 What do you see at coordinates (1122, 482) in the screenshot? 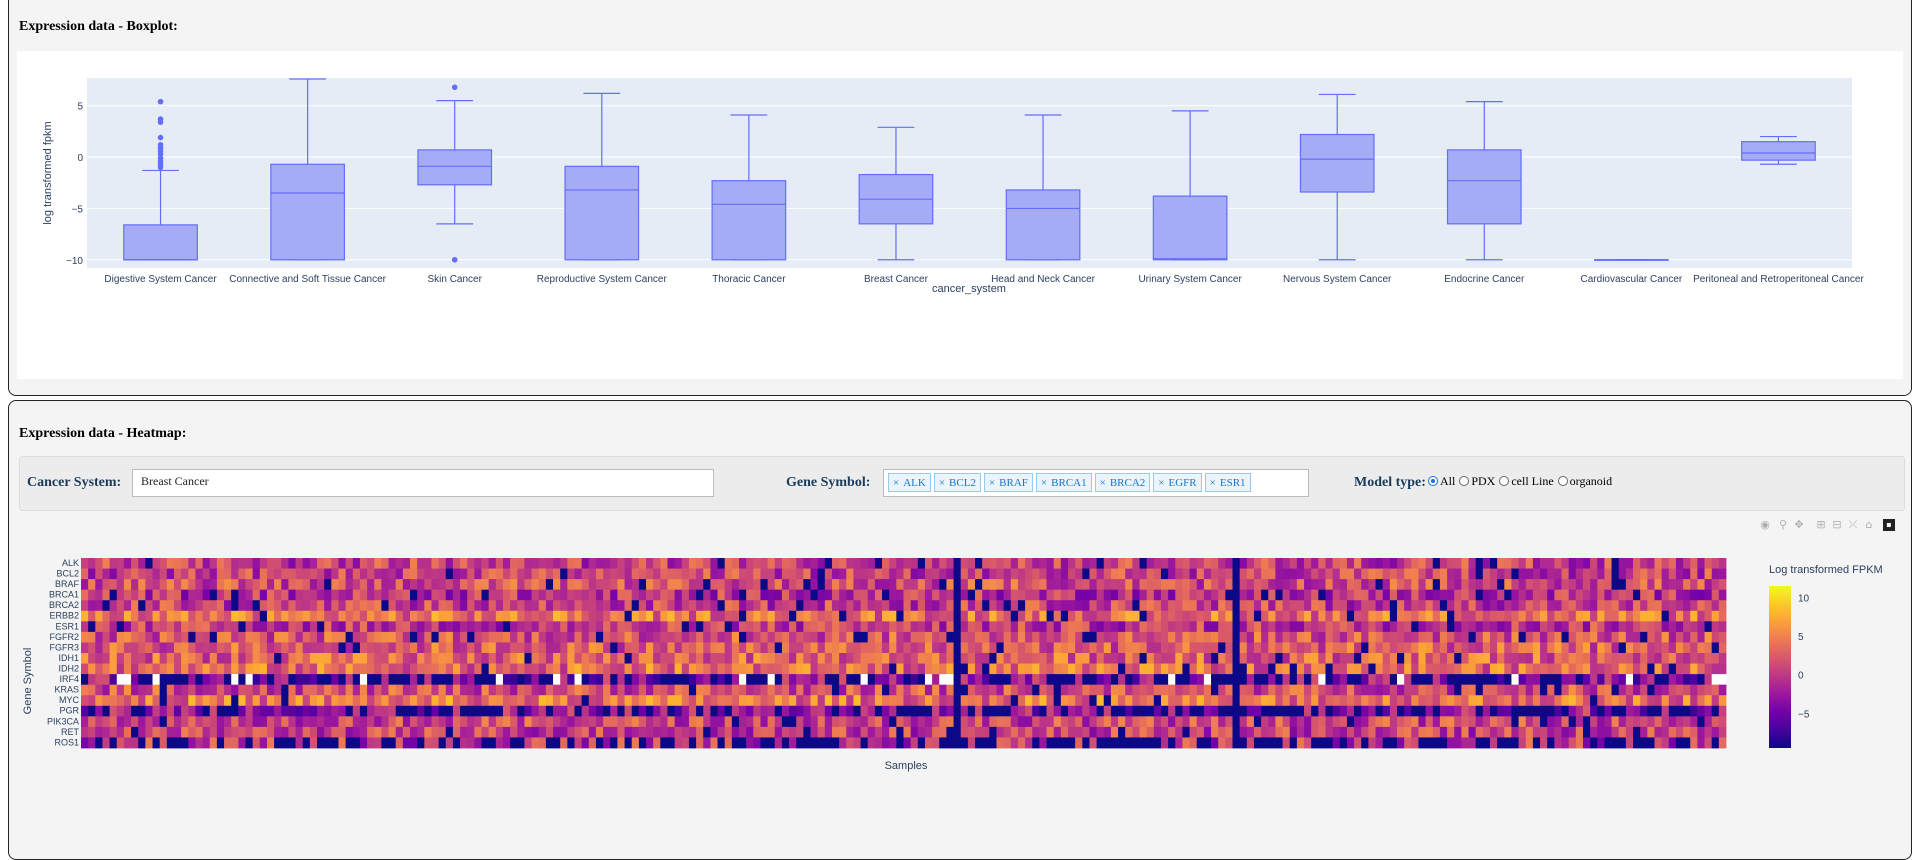
I see `gene-chip: × BRCA2` at bounding box center [1122, 482].